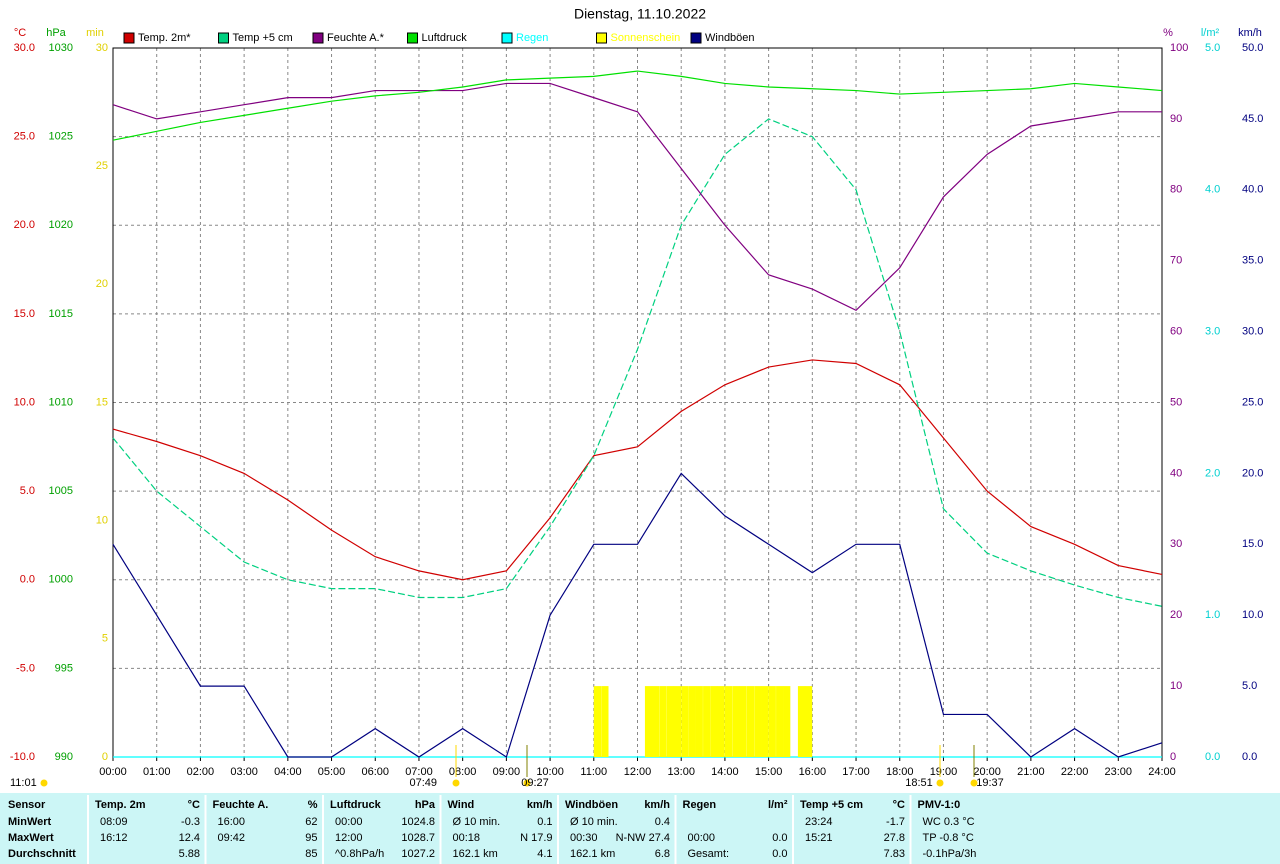 The height and width of the screenshot is (864, 1280). What do you see at coordinates (113, 772) in the screenshot?
I see `x-tick-label: 00:00` at bounding box center [113, 772].